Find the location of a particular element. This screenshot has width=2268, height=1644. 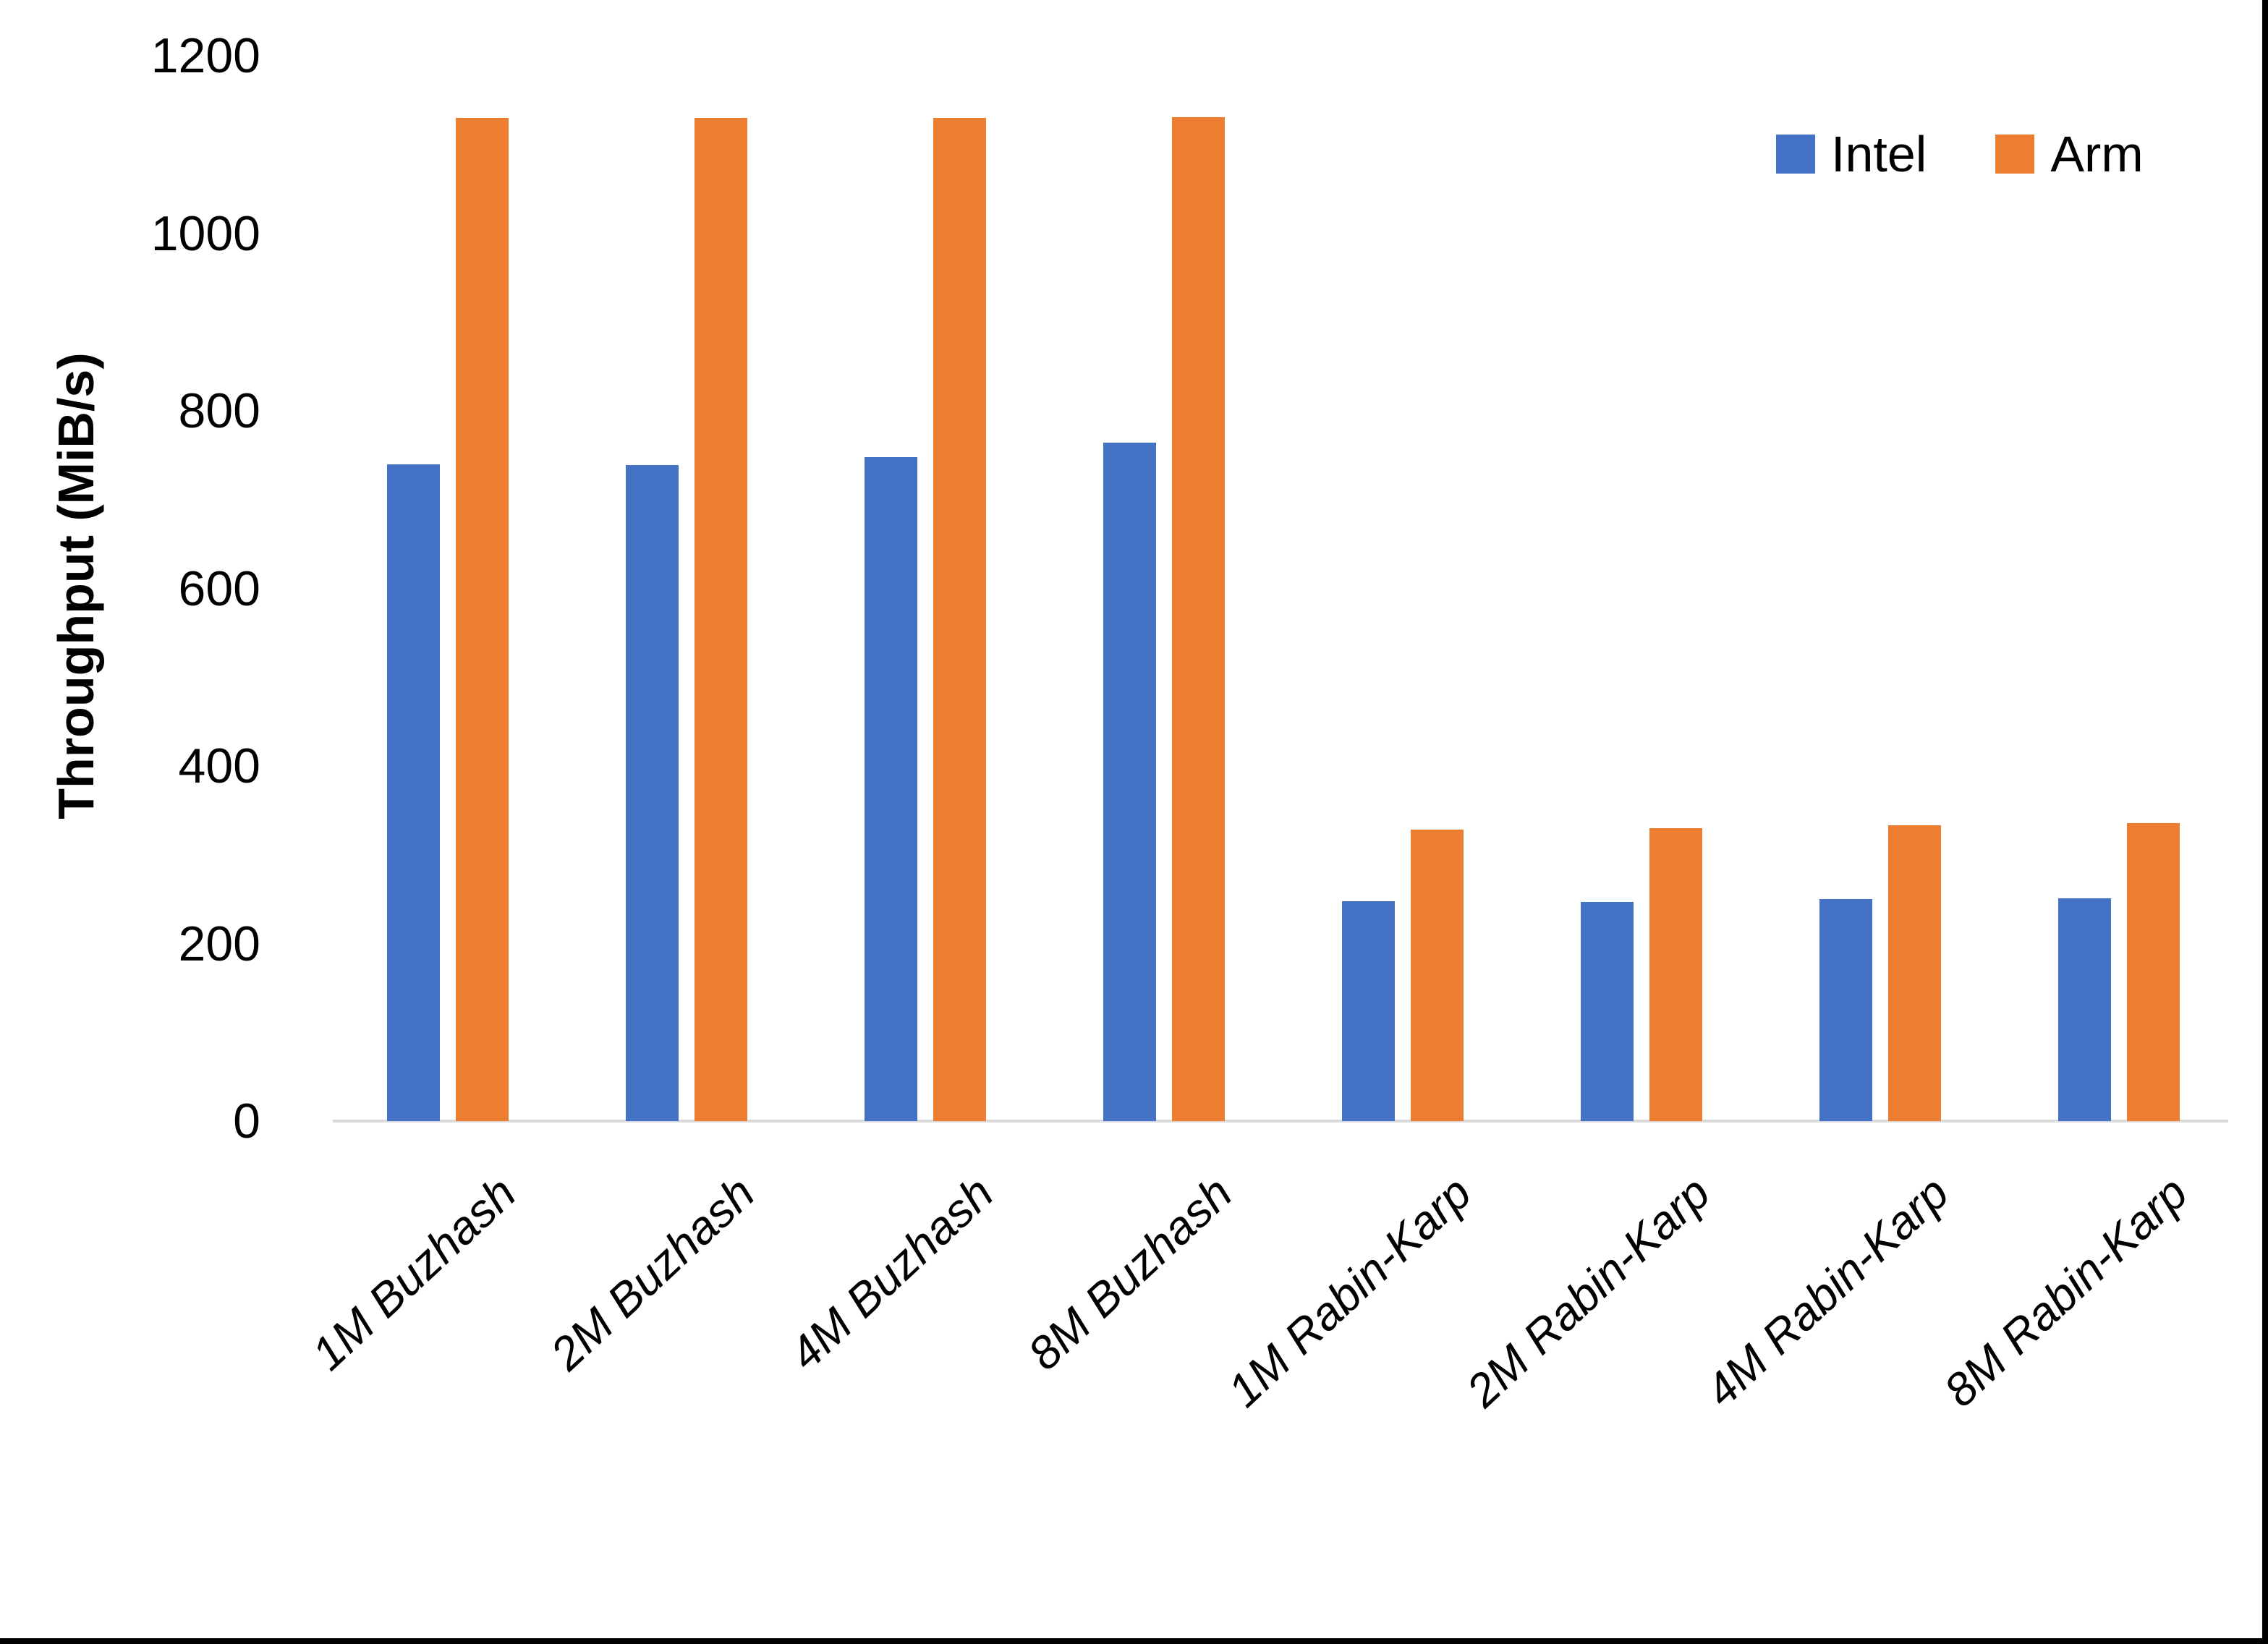

y-tick-label: 400 is located at coordinates (219, 765).